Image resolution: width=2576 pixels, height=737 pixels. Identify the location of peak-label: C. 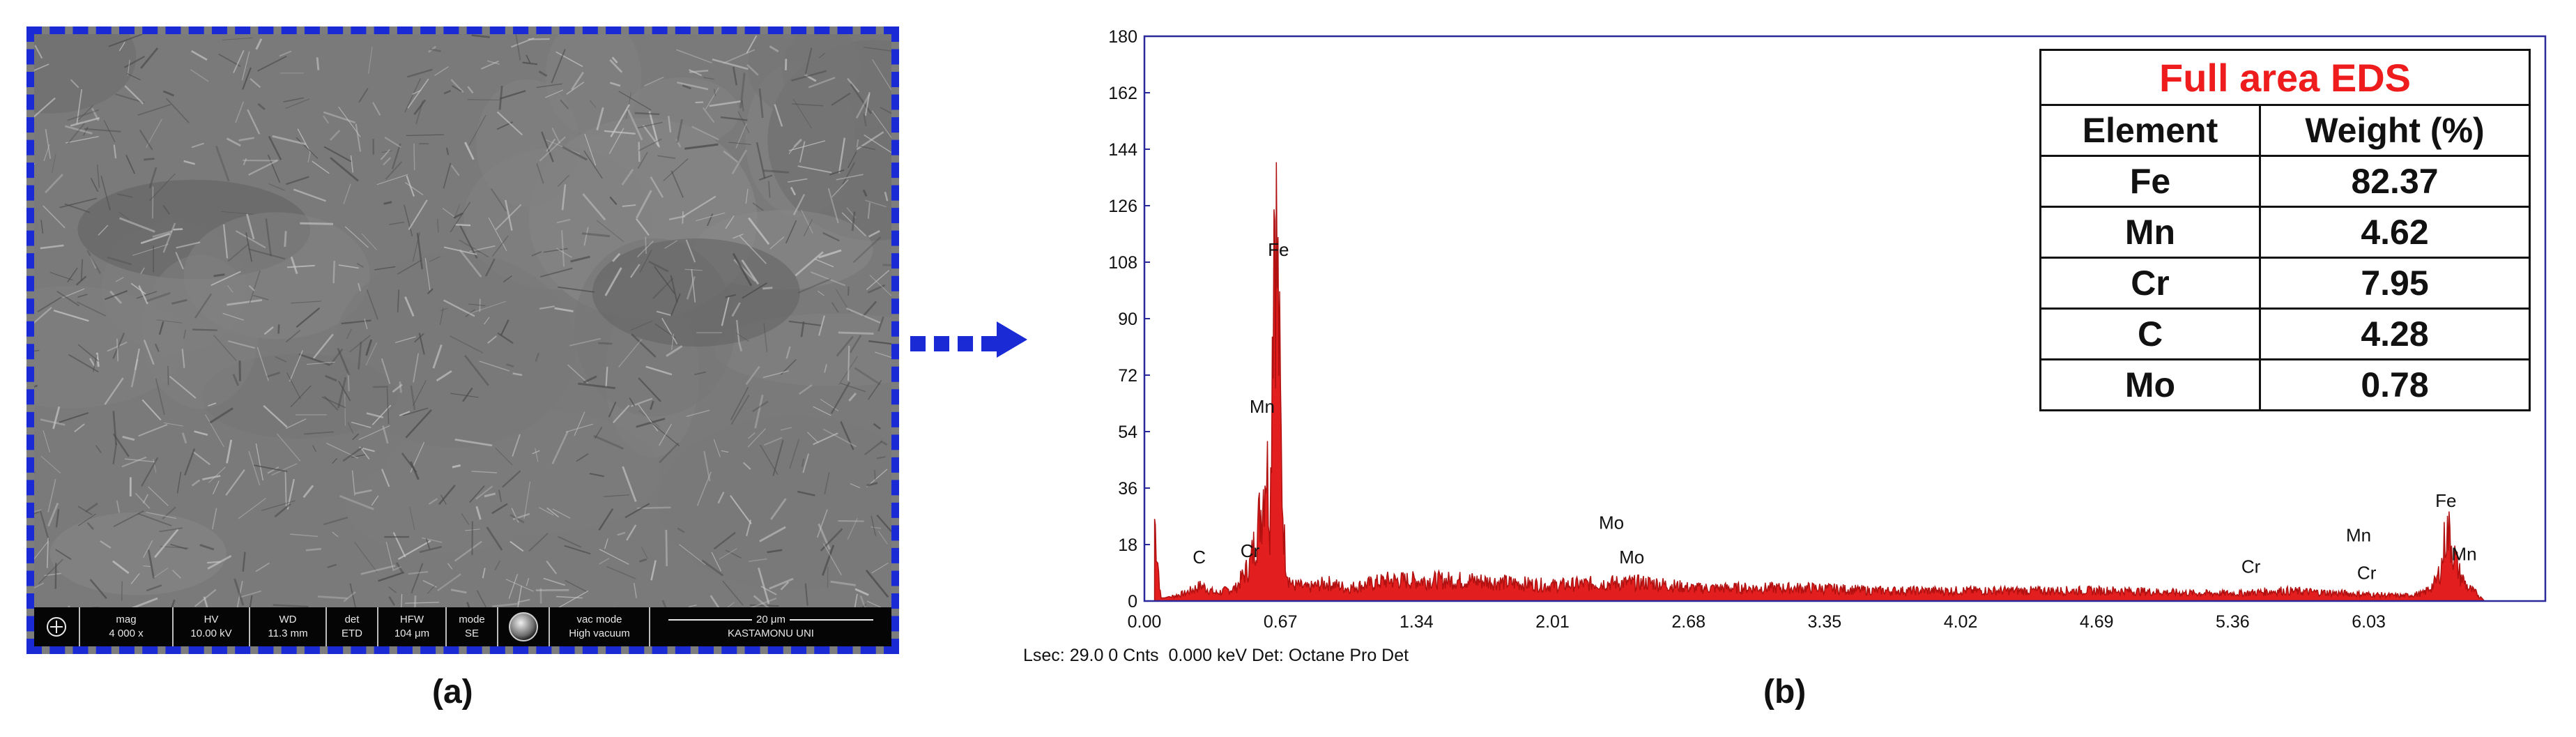
(1199, 557).